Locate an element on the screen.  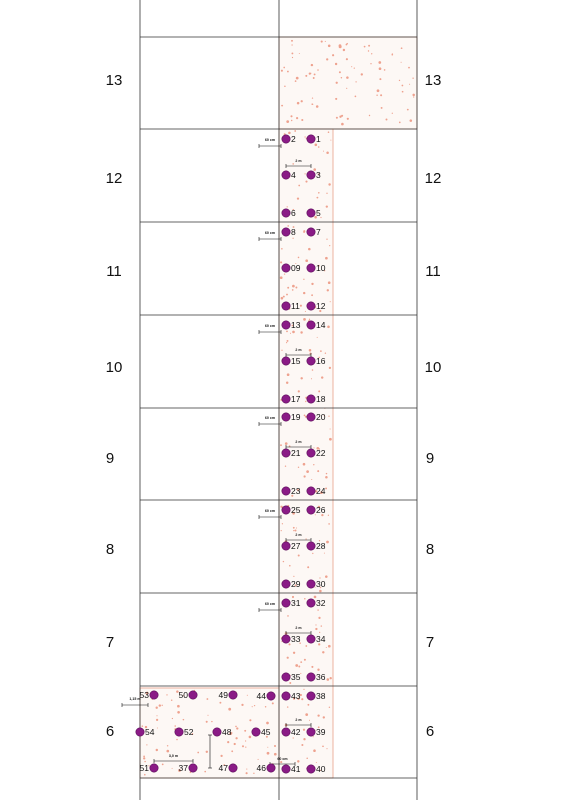
dimension-label: 60 cm is located at coordinates (270, 233).